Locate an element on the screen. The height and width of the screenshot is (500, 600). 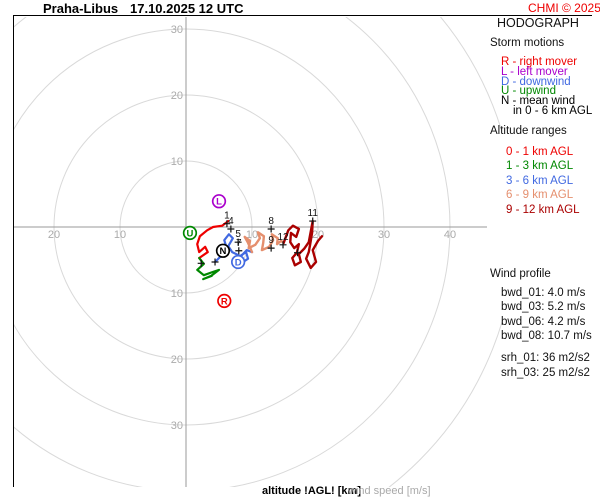
legend-right-mover: R - right mover is located at coordinates (539, 62).